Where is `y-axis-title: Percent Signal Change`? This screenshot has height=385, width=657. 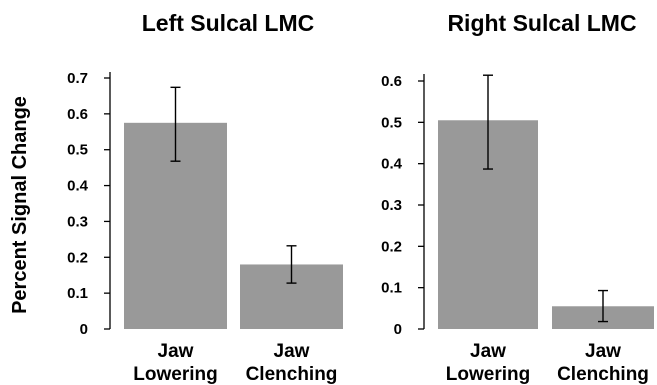
y-axis-title: Percent Signal Change is located at coordinates (20, 205).